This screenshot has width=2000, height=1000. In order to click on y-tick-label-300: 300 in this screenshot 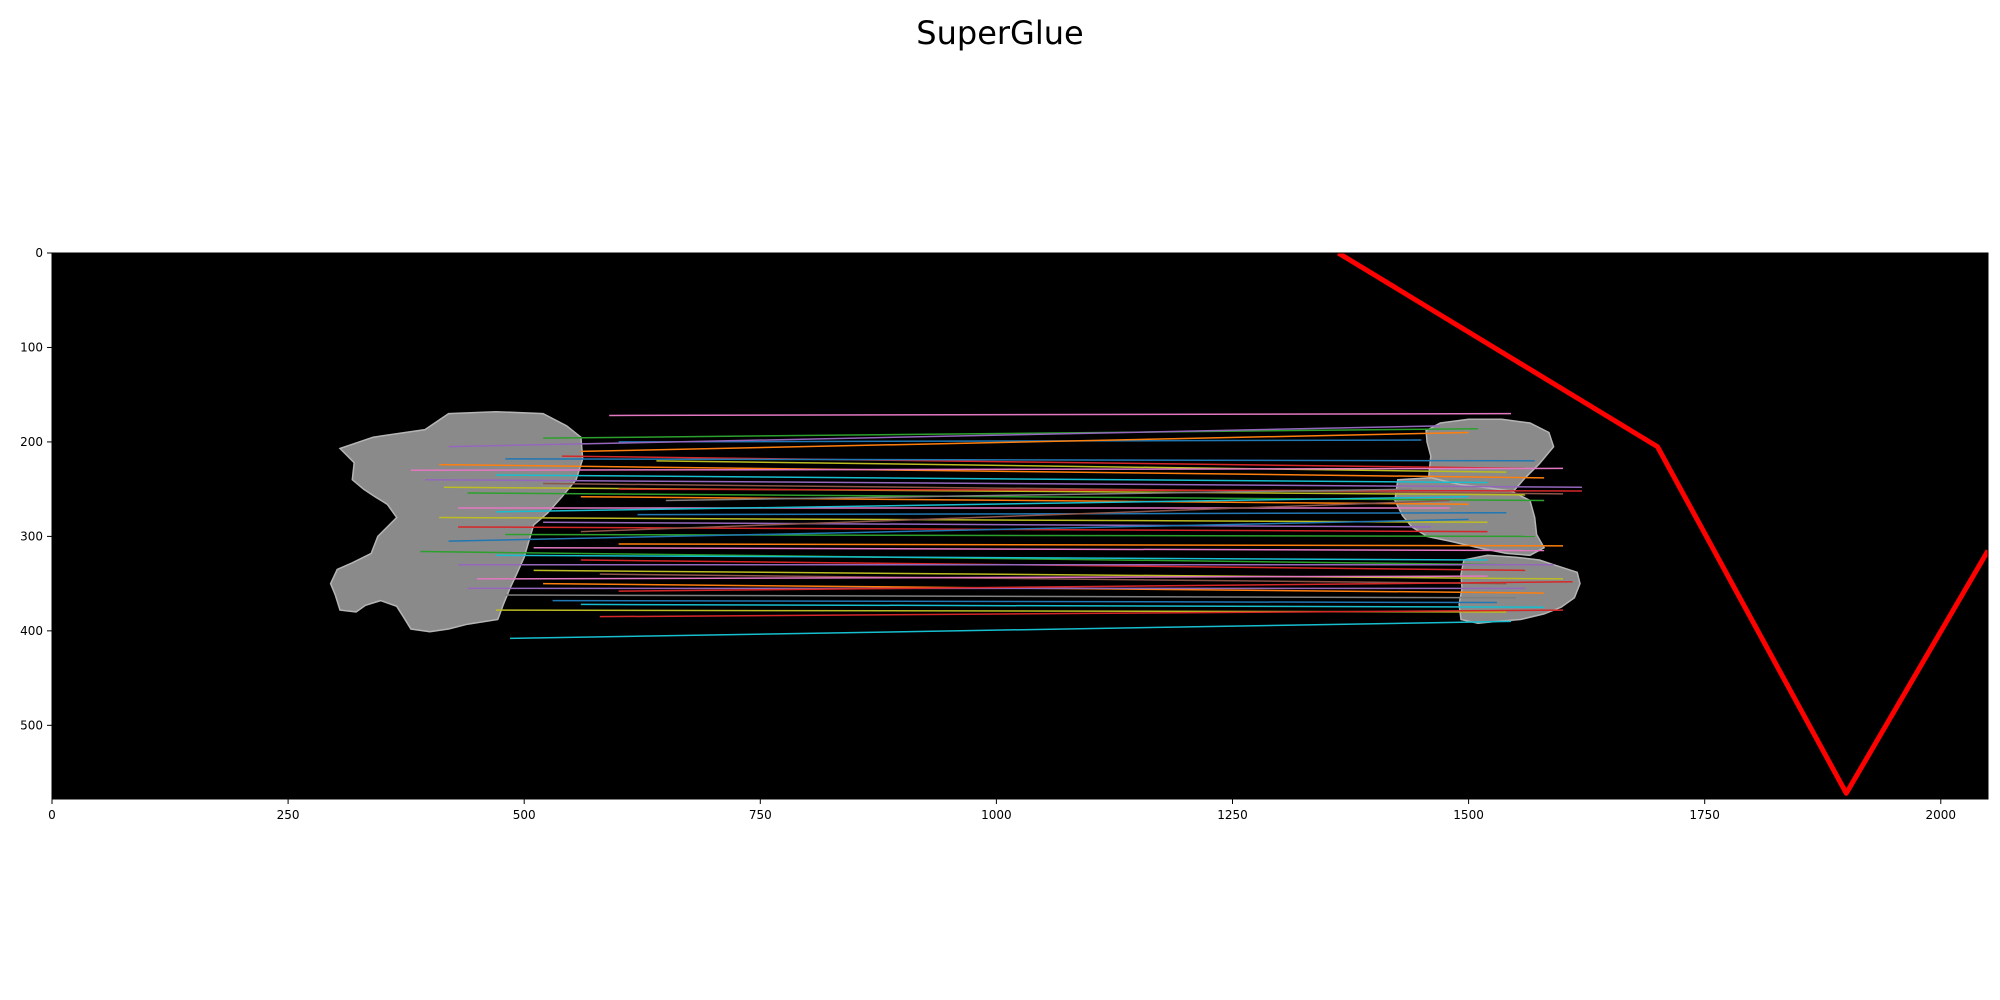, I will do `click(31, 536)`.